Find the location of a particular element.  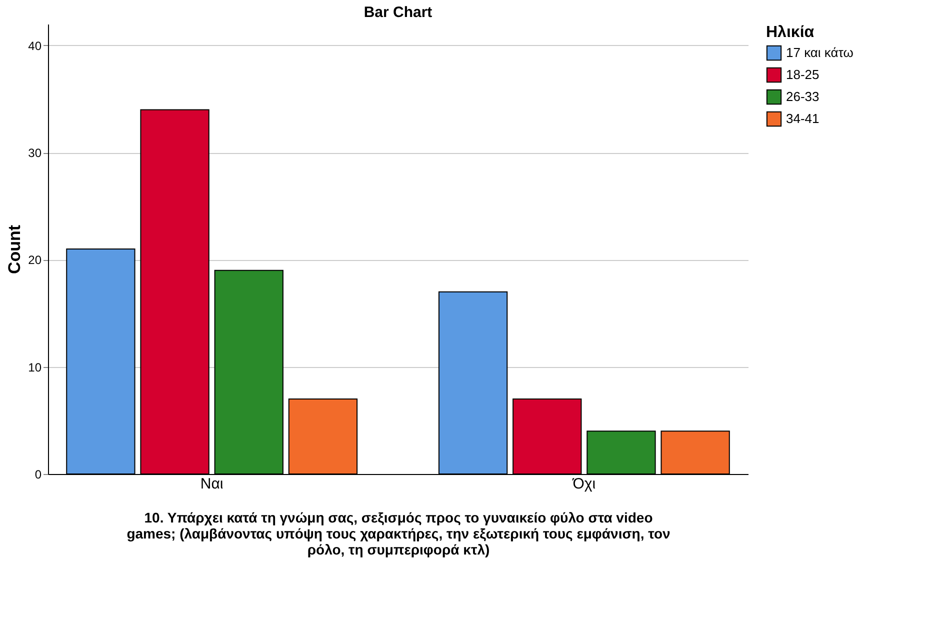

y-tick-label: 30 is located at coordinates (35, 153).